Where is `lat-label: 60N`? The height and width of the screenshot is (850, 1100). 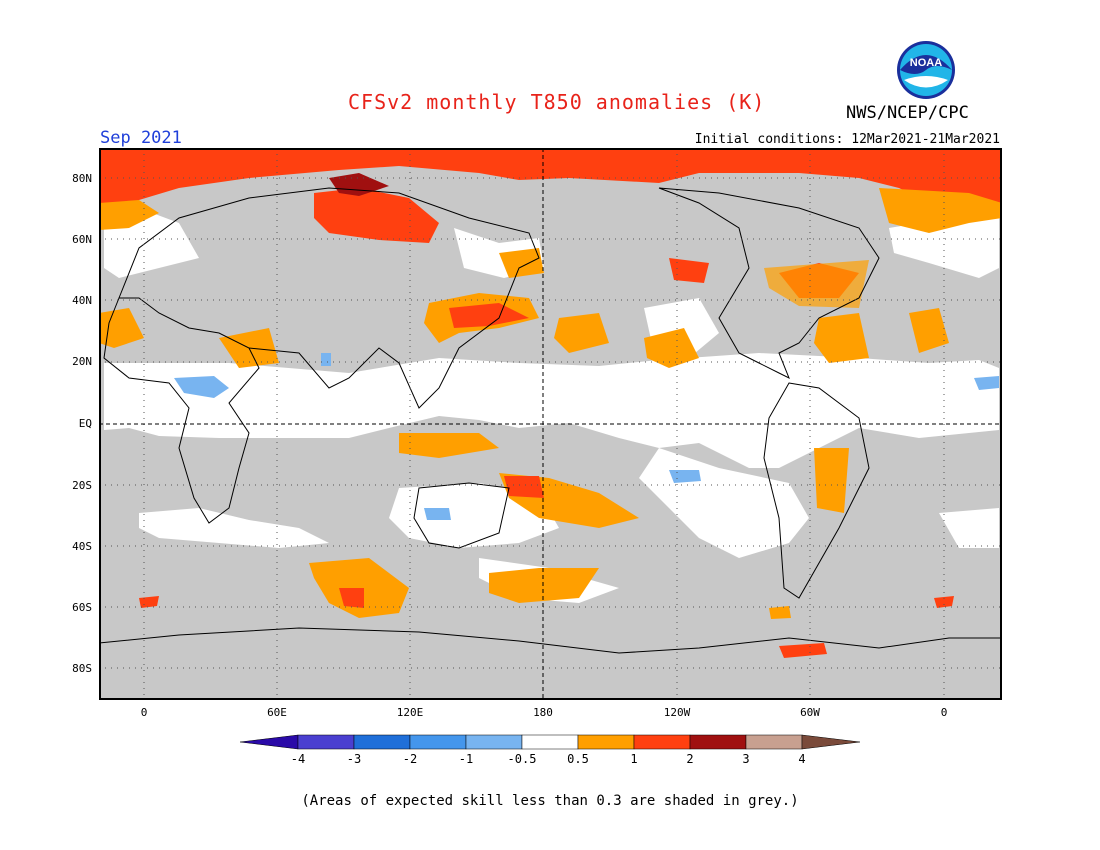 lat-label: 60N is located at coordinates (82, 239).